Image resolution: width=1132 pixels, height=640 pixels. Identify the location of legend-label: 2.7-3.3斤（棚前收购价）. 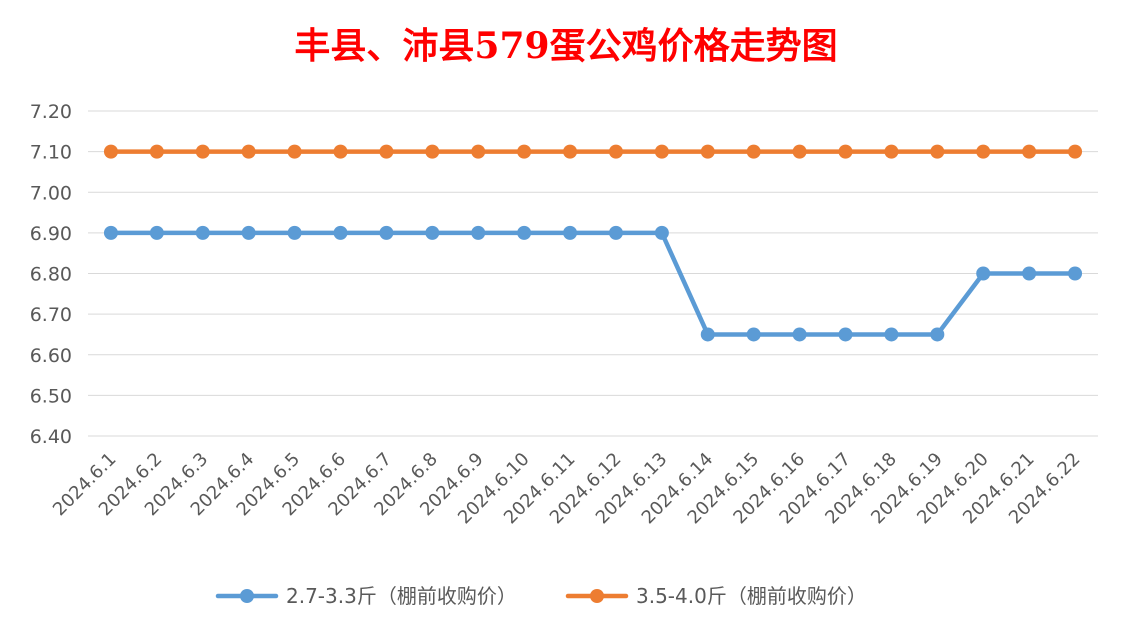
(401, 596).